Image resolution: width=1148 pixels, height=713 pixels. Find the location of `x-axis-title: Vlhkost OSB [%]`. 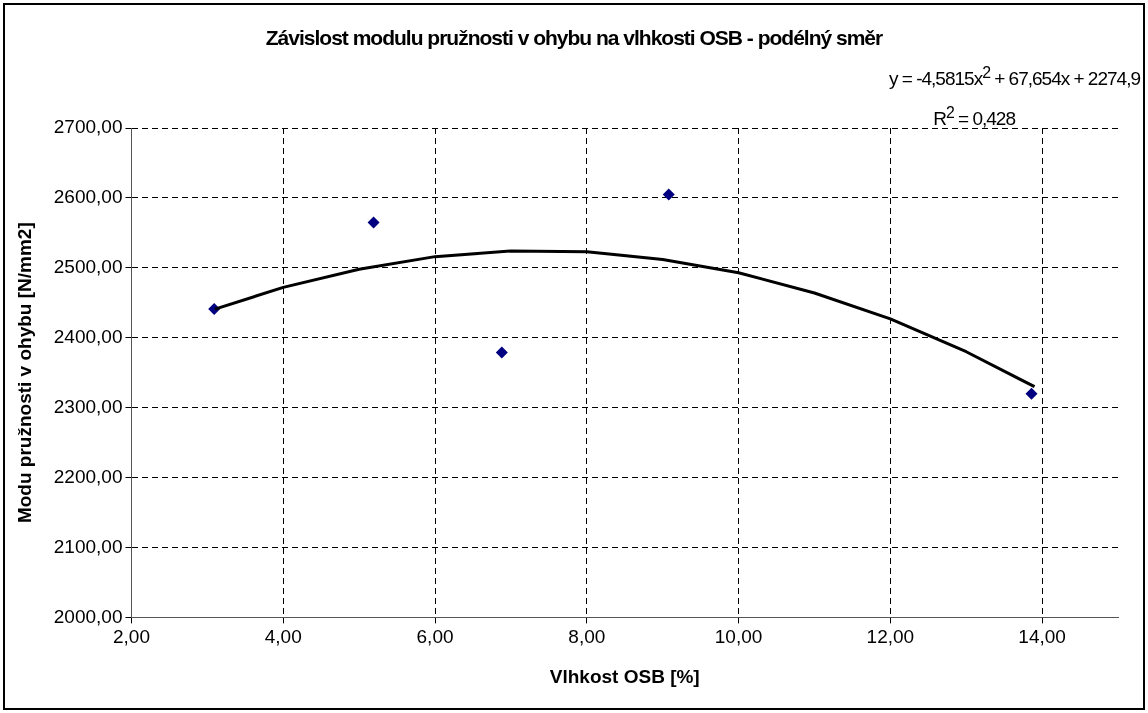

x-axis-title: Vlhkost OSB [%] is located at coordinates (624, 676).